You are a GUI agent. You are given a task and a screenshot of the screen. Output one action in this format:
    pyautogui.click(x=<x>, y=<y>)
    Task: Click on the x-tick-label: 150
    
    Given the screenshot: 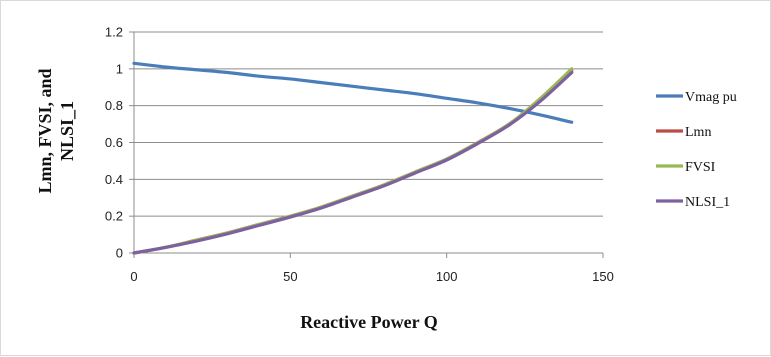 What is the action you would take?
    pyautogui.click(x=603, y=276)
    